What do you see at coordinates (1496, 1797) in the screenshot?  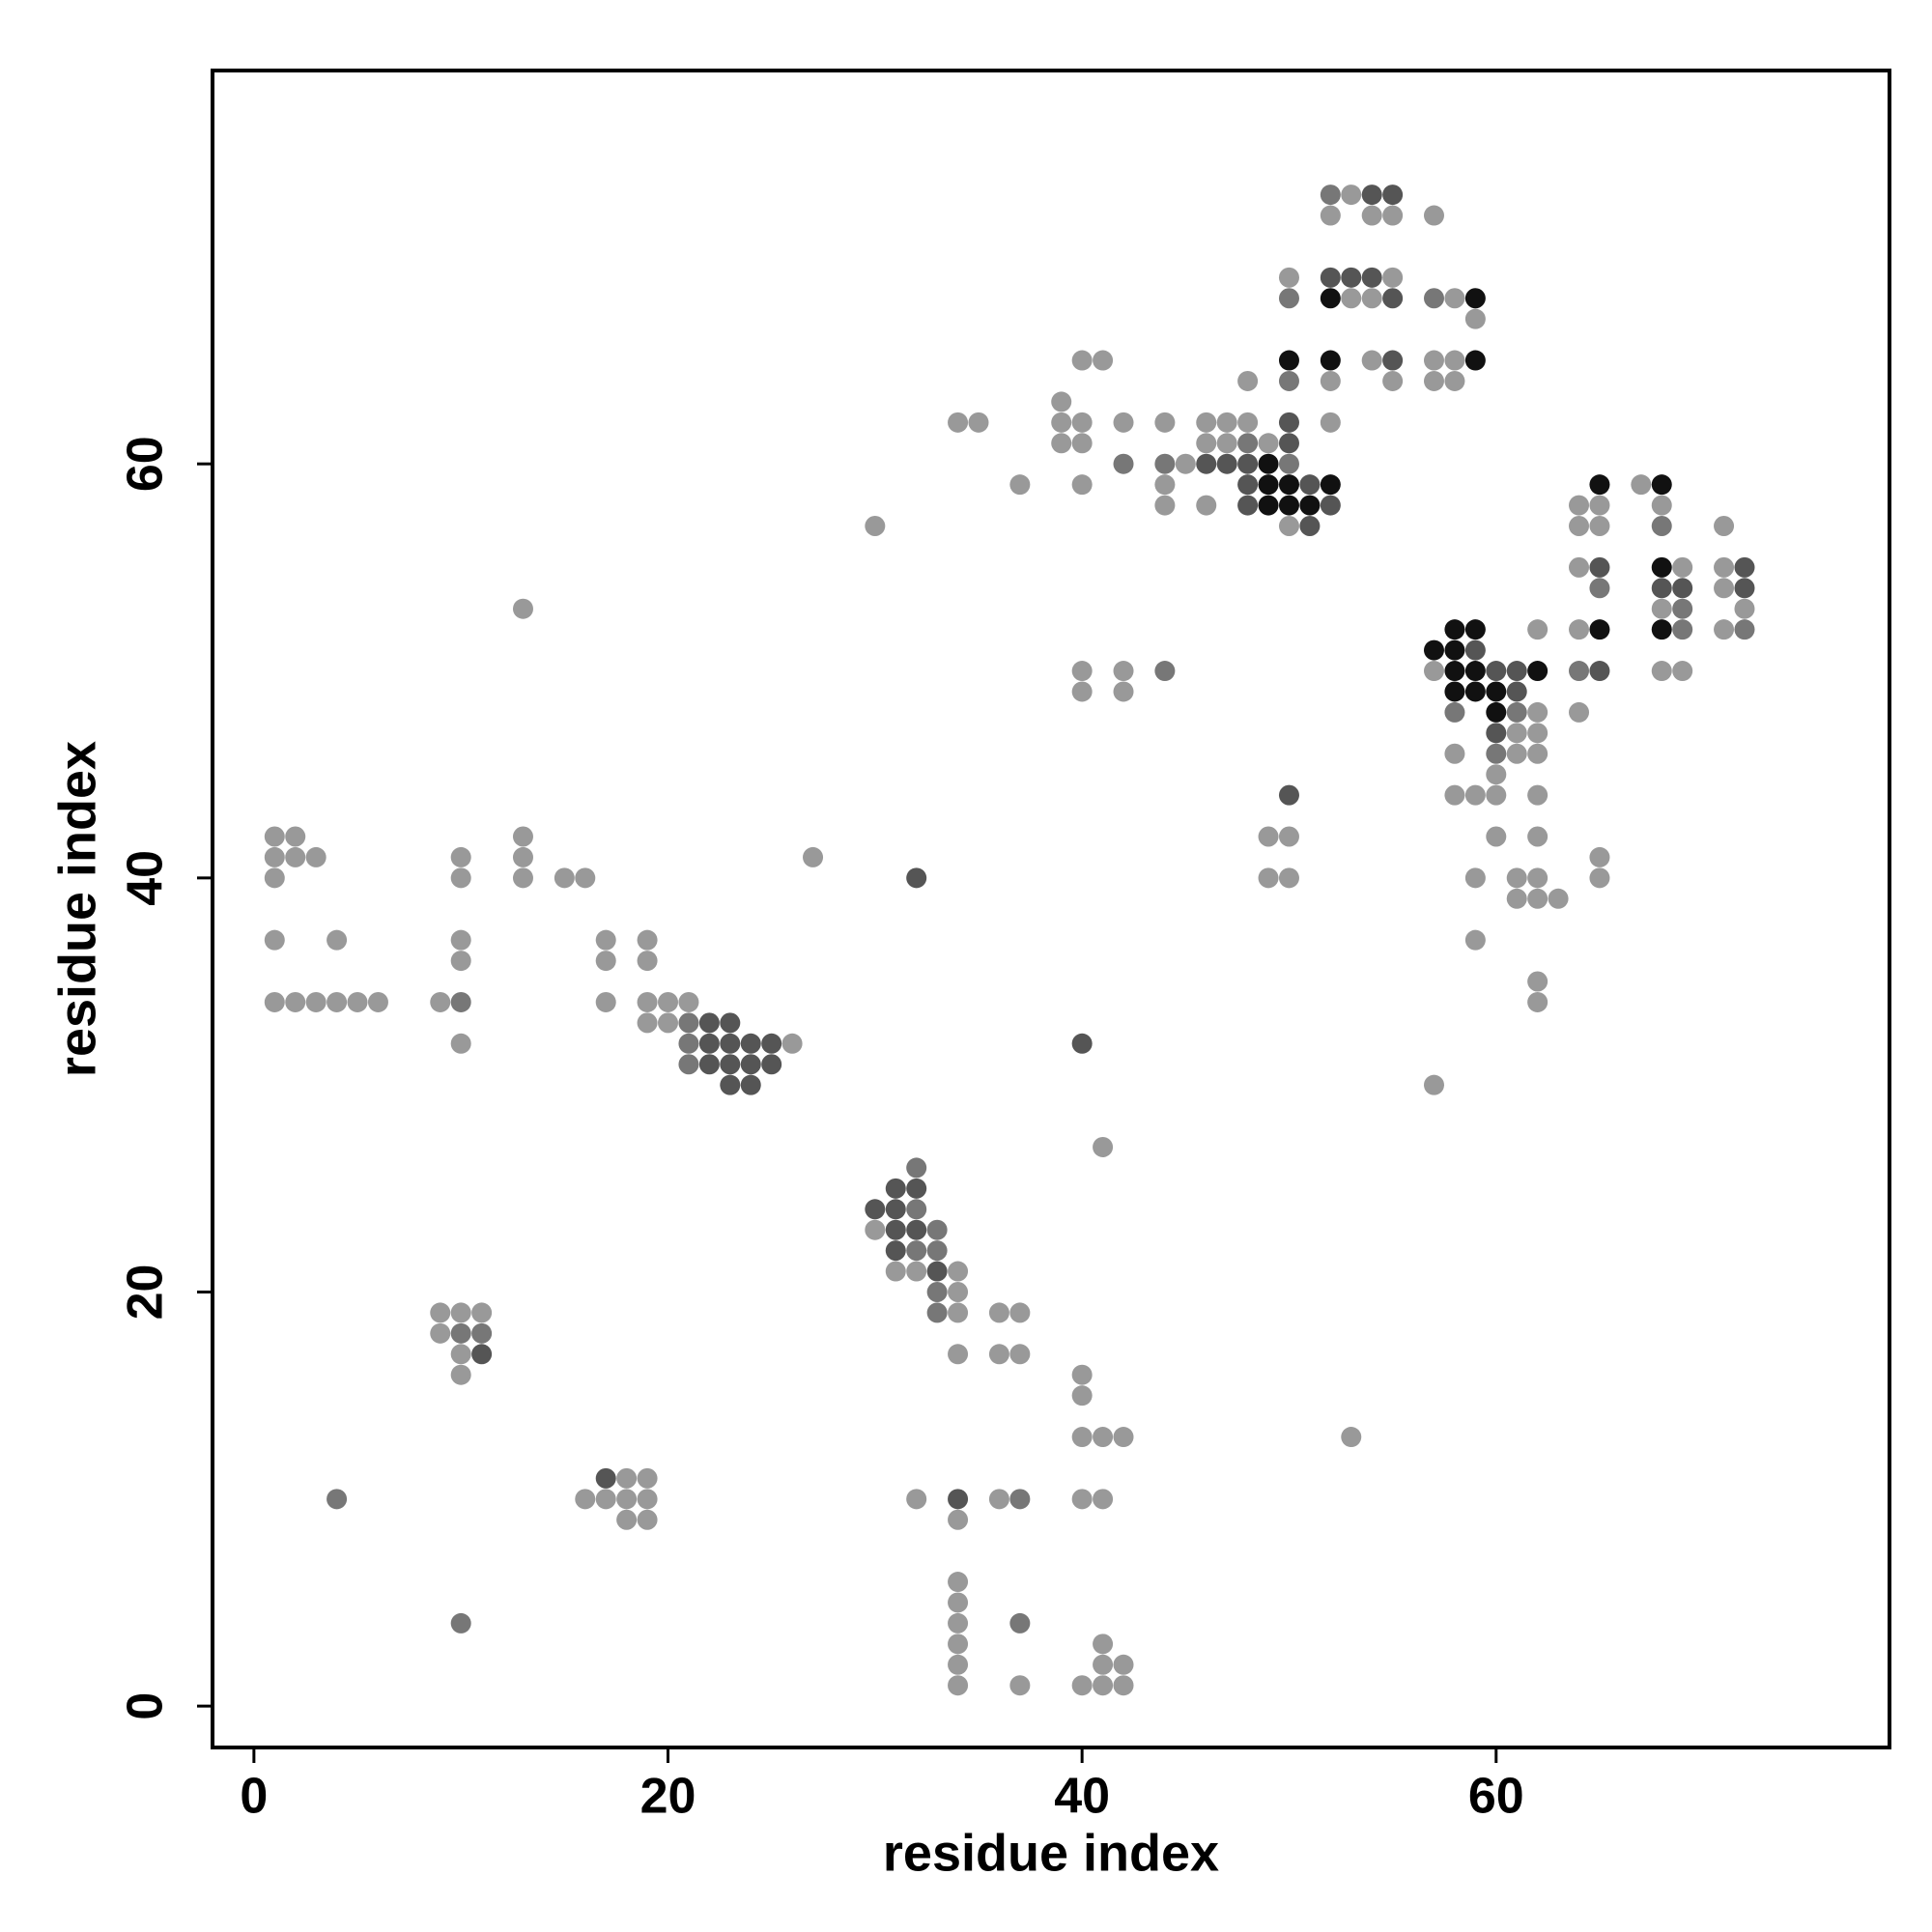 I see `x-tick-label: 60` at bounding box center [1496, 1797].